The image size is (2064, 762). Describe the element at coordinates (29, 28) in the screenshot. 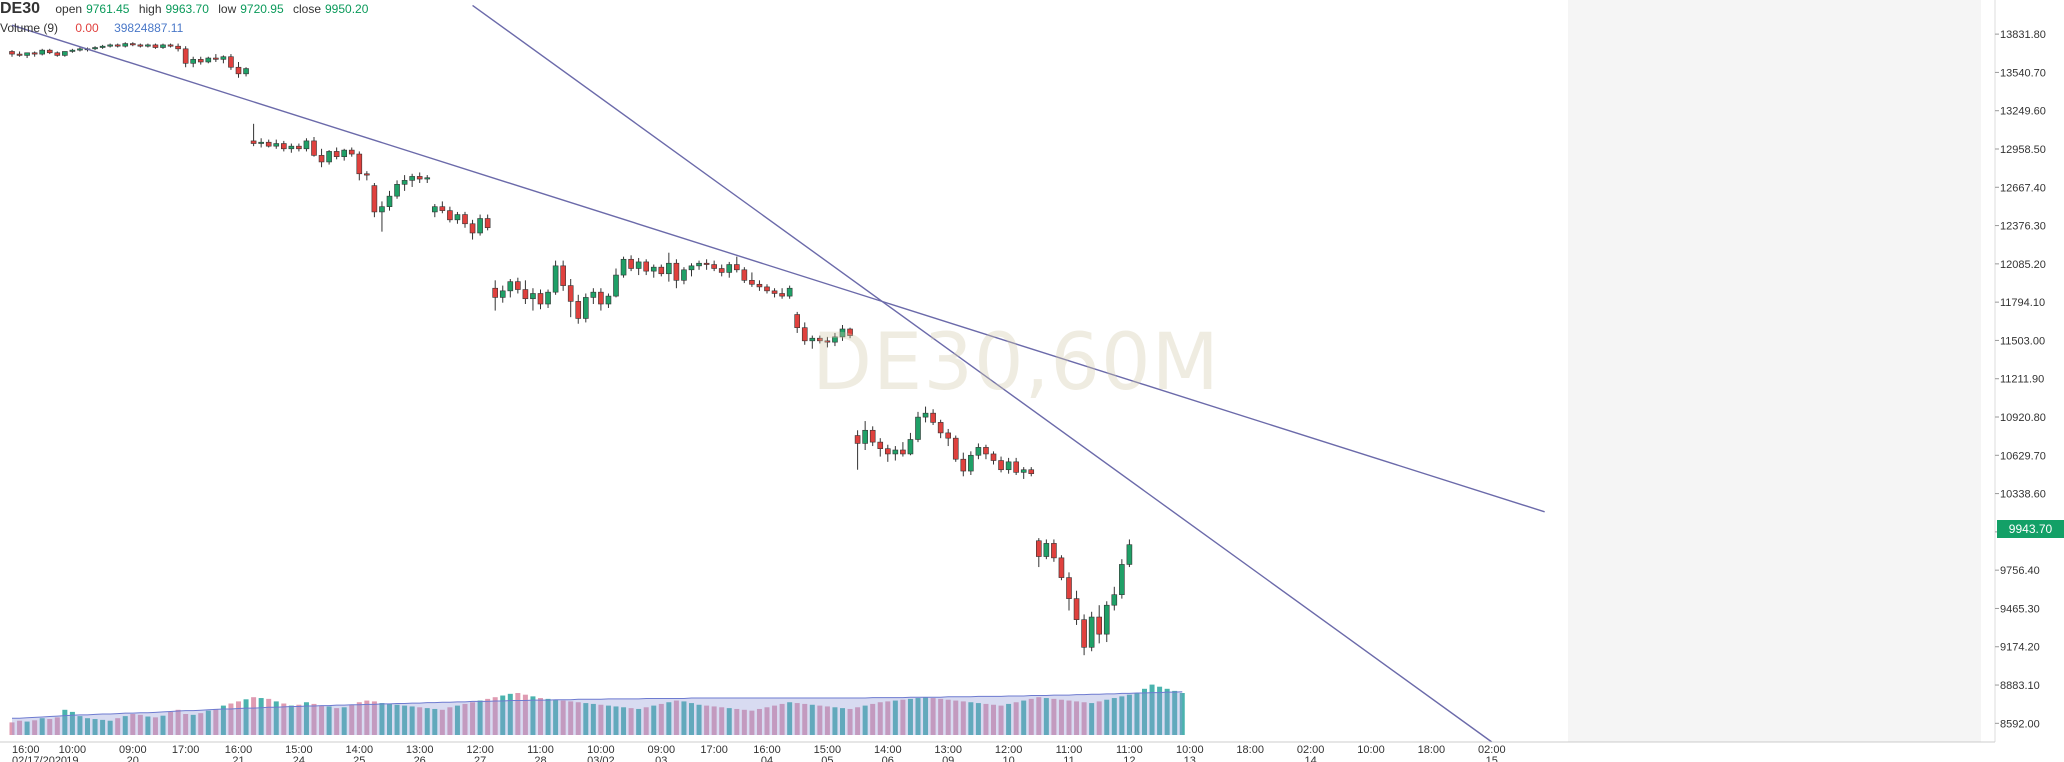

I see `volume-label: Volume (9)` at that location.